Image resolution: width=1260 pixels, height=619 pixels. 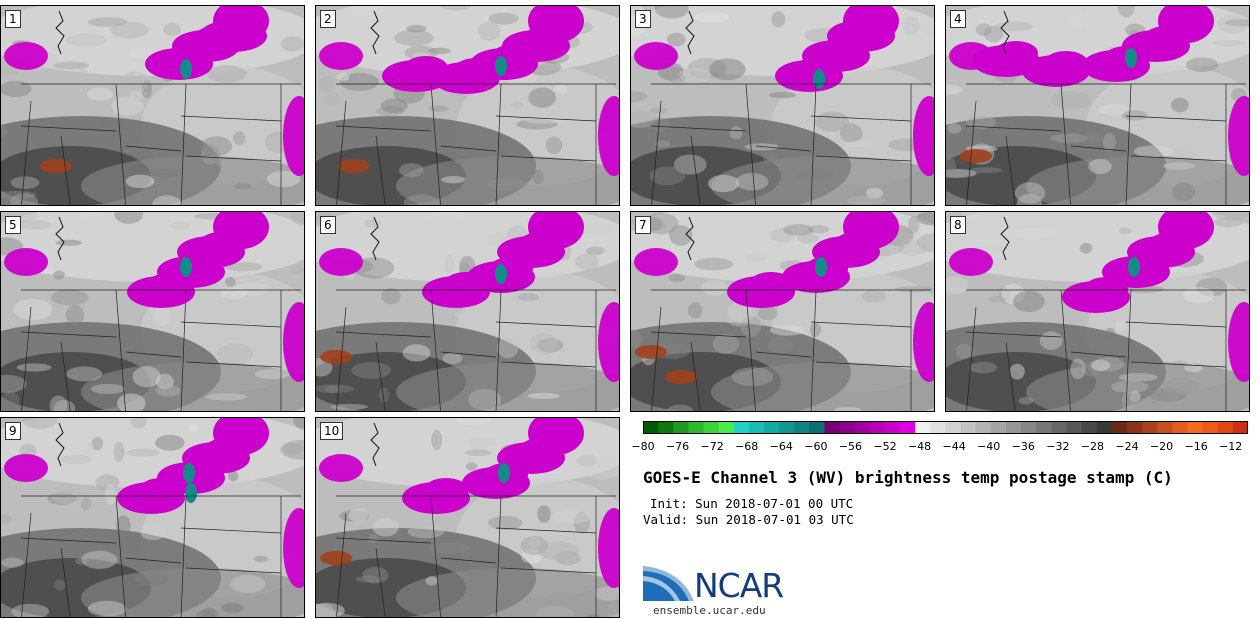 What do you see at coordinates (919, 446) in the screenshot?
I see `colorbar-tick-label: −48` at bounding box center [919, 446].